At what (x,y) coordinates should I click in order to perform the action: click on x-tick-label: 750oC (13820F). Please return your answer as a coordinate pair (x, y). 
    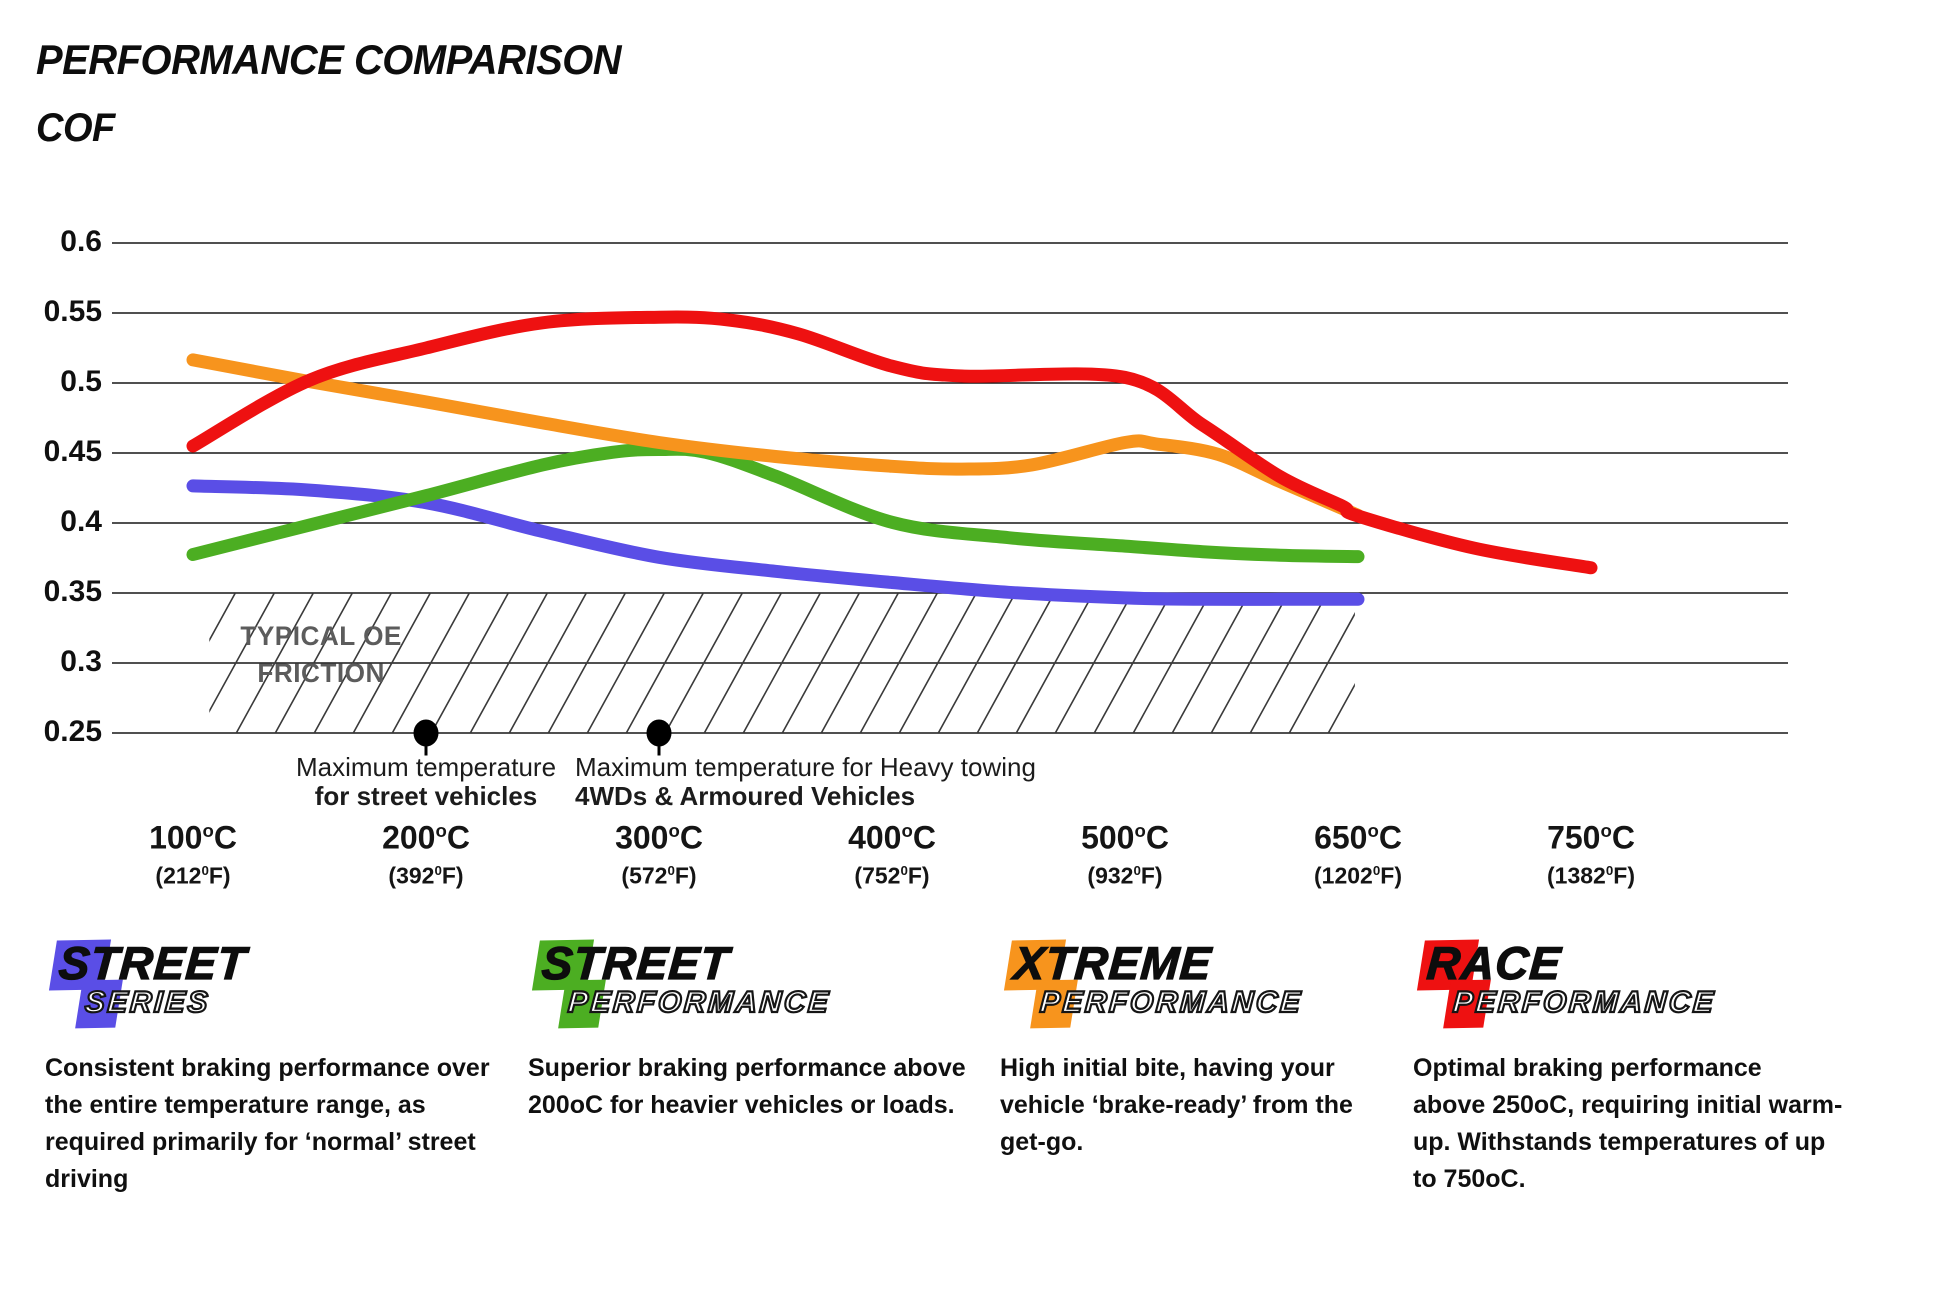
    Looking at the image, I should click on (1591, 851).